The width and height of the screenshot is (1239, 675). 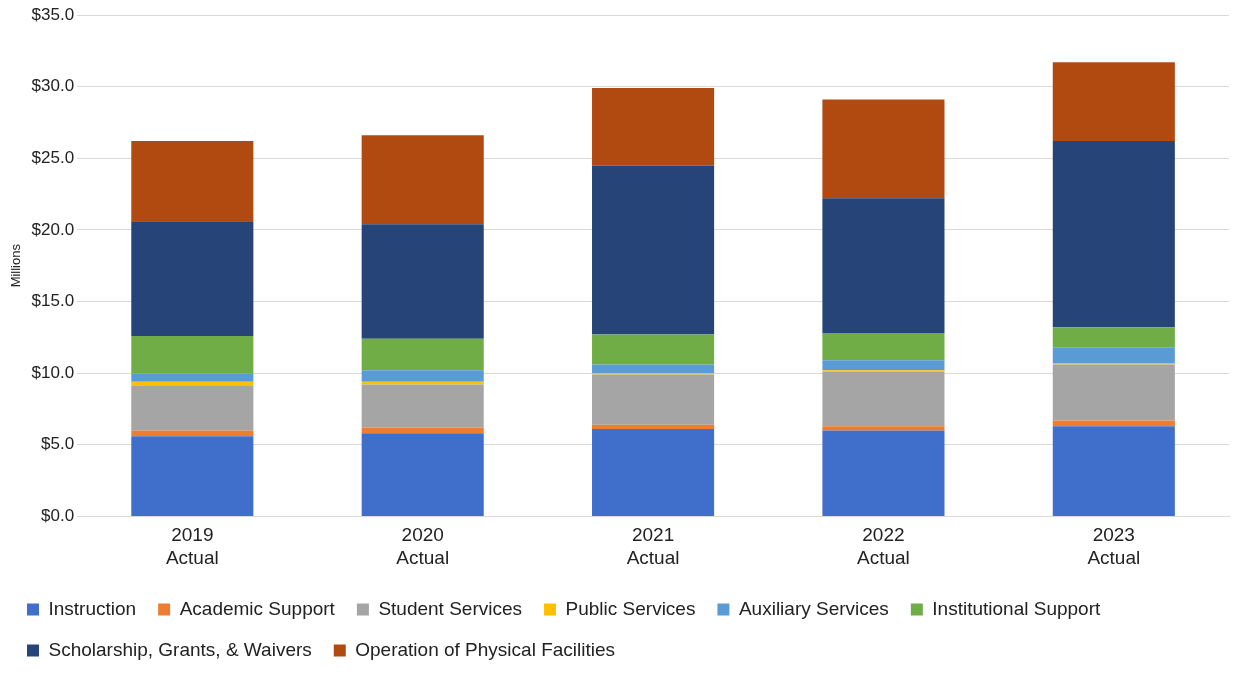 What do you see at coordinates (653, 546) in the screenshot?
I see `x-tick-label: 2021 Actual` at bounding box center [653, 546].